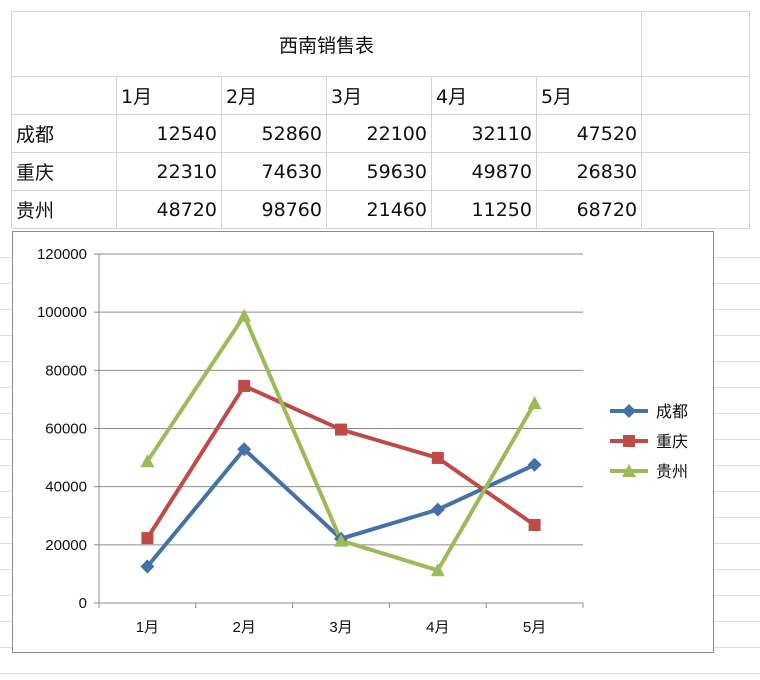 Image resolution: width=760 pixels, height=680 pixels. Describe the element at coordinates (66, 370) in the screenshot. I see `y-tick-label: 80000` at that location.